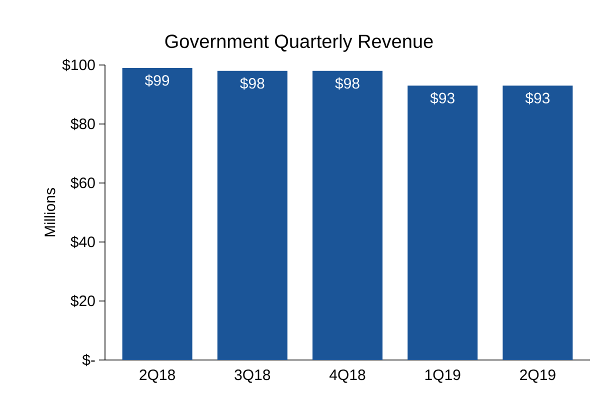 The image size is (598, 405). Describe the element at coordinates (82, 183) in the screenshot. I see `y-tick-label: $60` at that location.